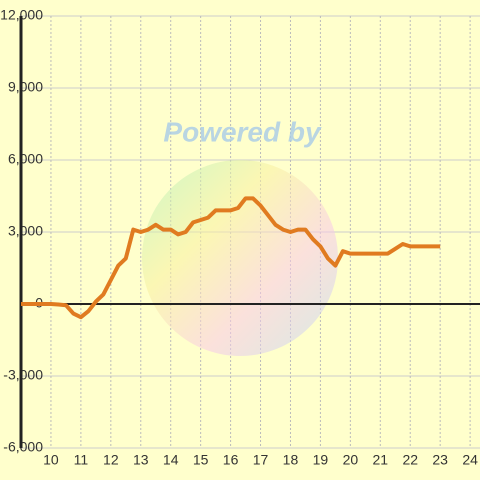 The height and width of the screenshot is (480, 480). What do you see at coordinates (351, 460) in the screenshot?
I see `x-tick-label: 20` at bounding box center [351, 460].